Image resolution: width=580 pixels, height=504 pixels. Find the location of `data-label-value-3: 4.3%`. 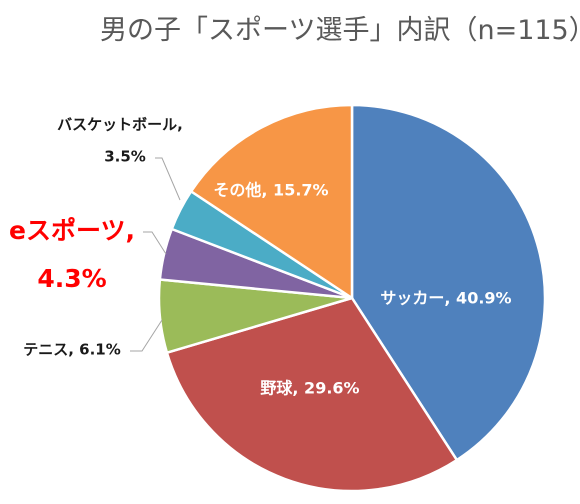

data-label-value-3: 4.3% is located at coordinates (71, 278).